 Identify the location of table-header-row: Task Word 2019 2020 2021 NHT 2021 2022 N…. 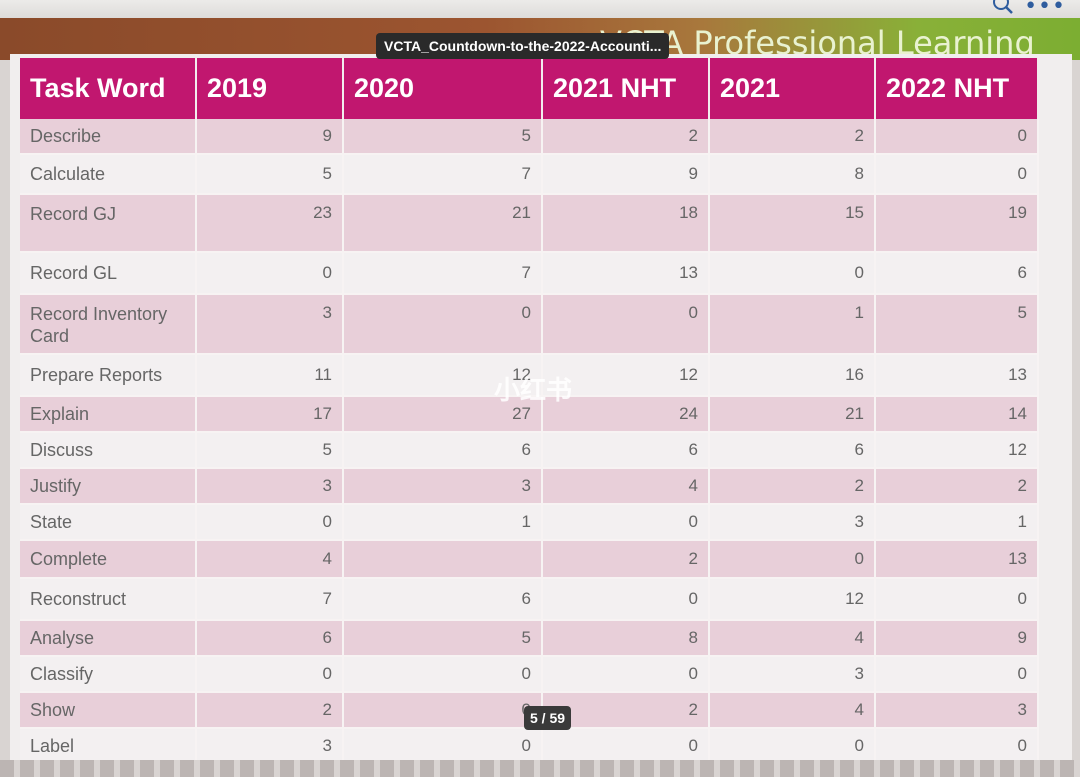
(529, 88).